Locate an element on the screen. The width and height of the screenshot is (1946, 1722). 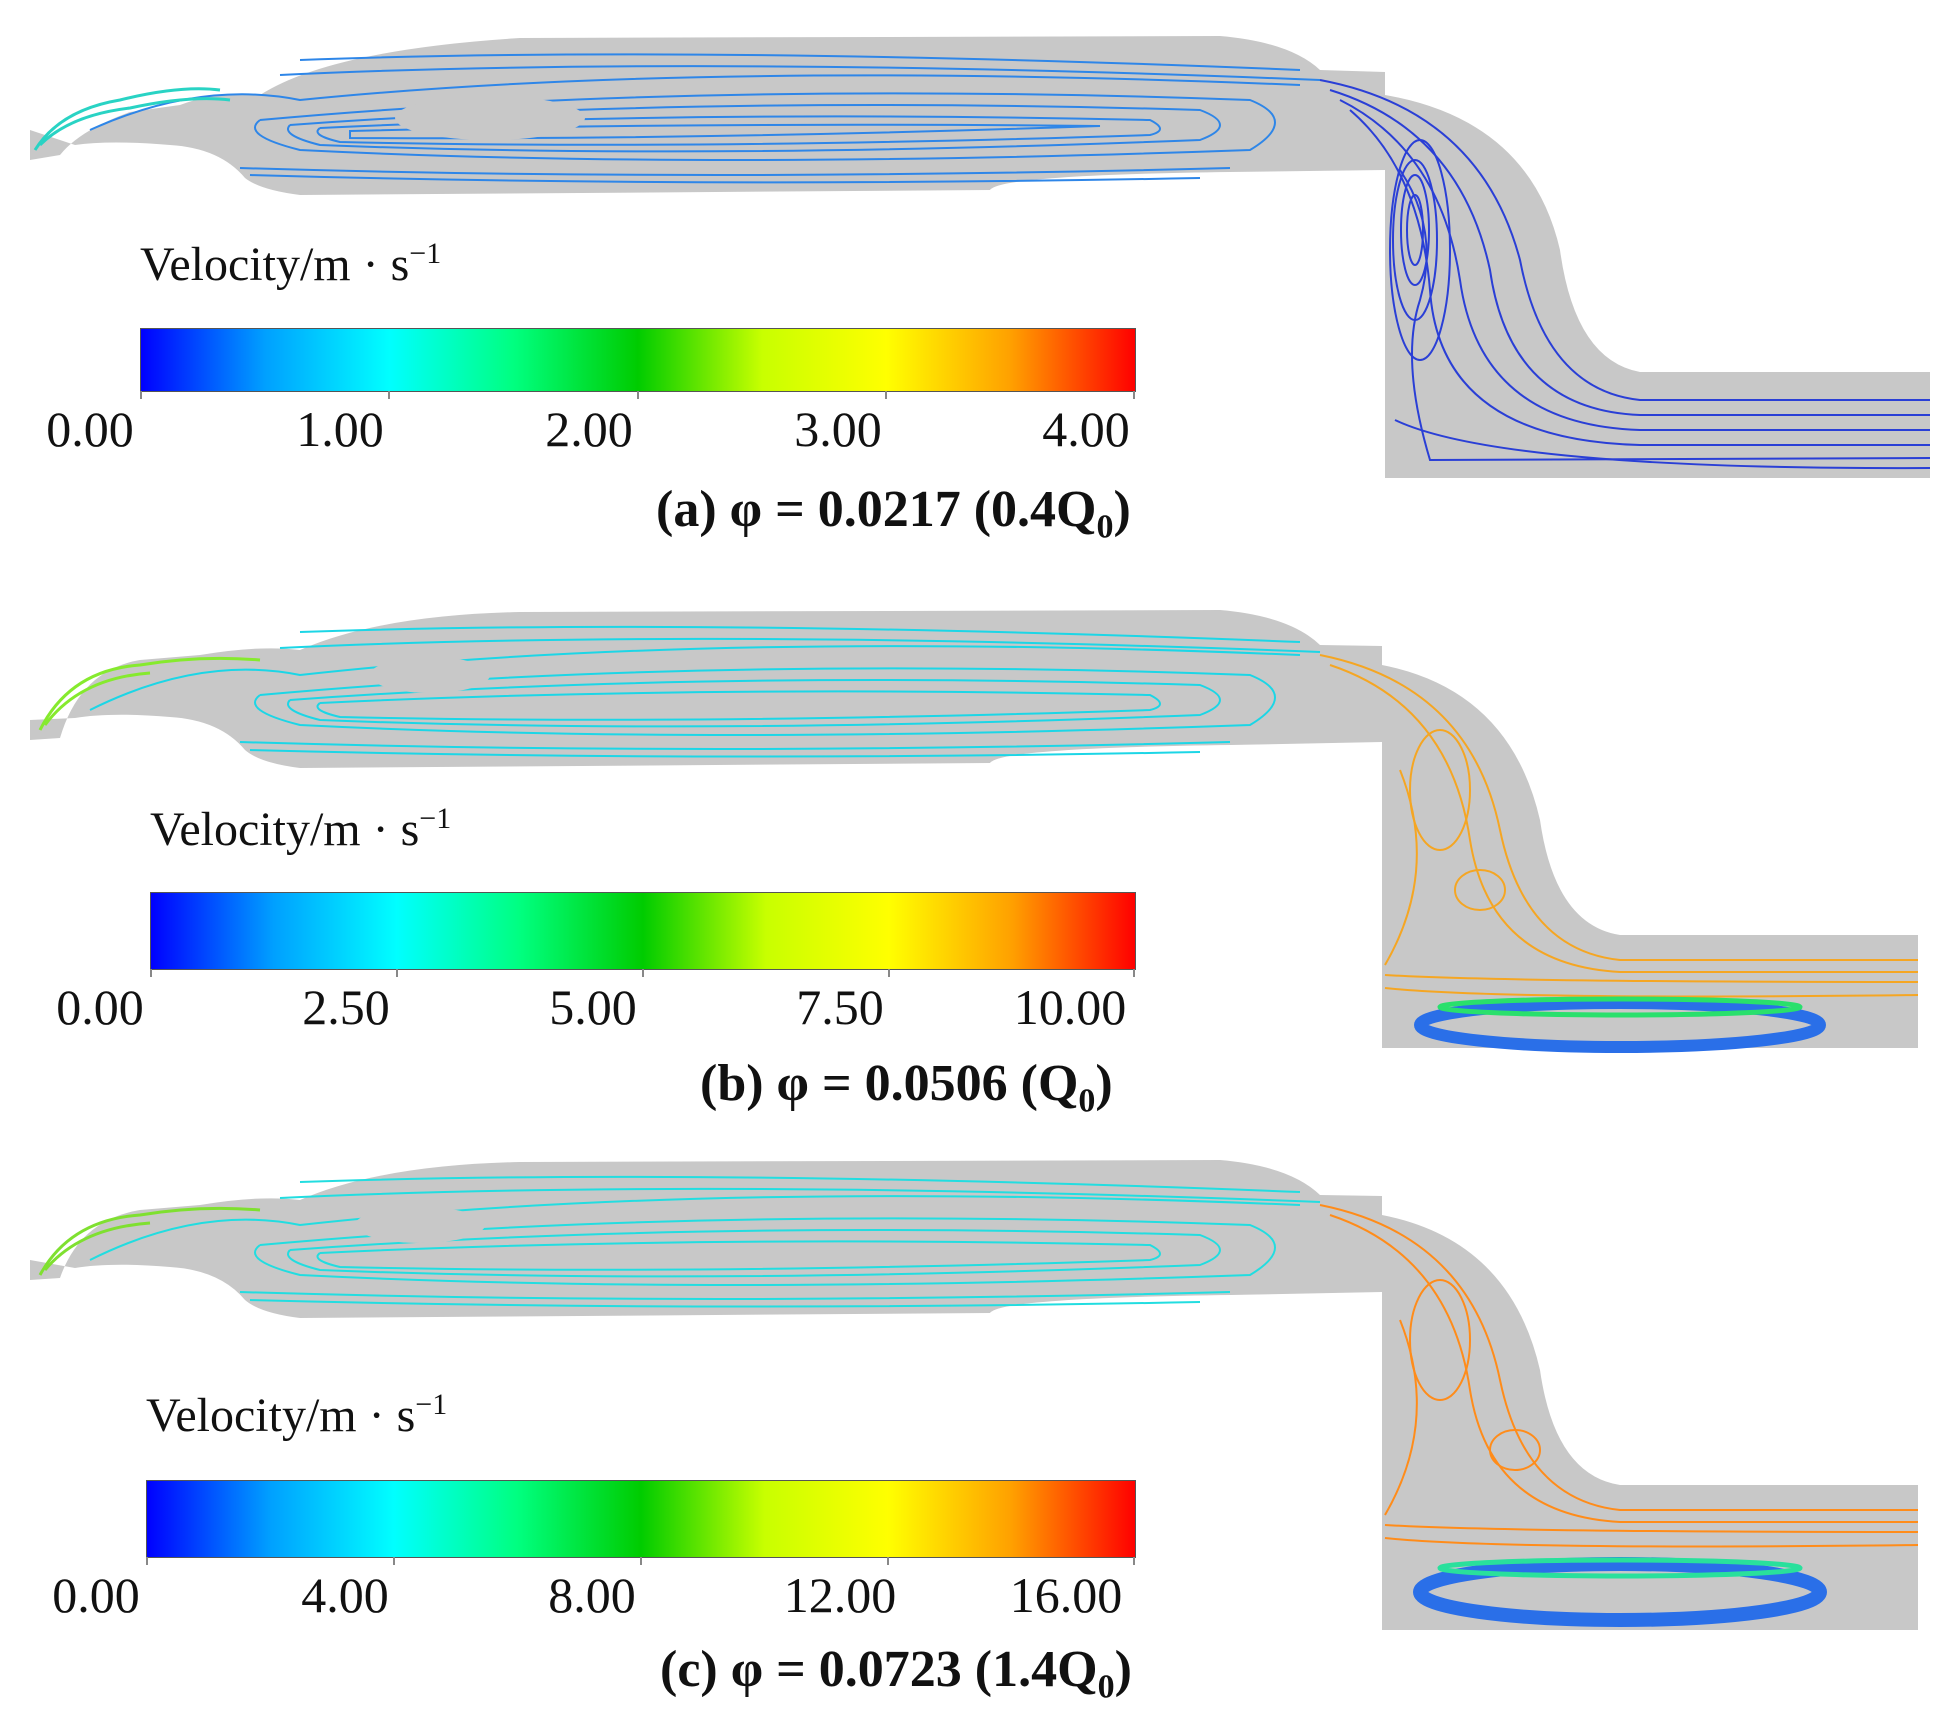
caption-b-close: ) is located at coordinates (1104, 1083).